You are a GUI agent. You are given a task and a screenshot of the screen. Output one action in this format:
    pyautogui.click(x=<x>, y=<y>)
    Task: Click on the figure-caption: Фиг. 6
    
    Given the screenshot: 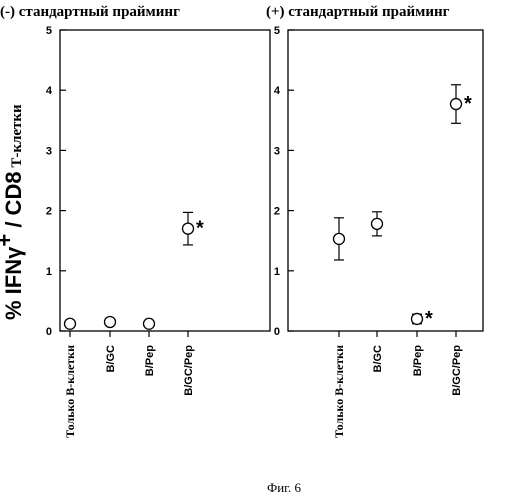 What is the action you would take?
    pyautogui.click(x=284, y=487)
    